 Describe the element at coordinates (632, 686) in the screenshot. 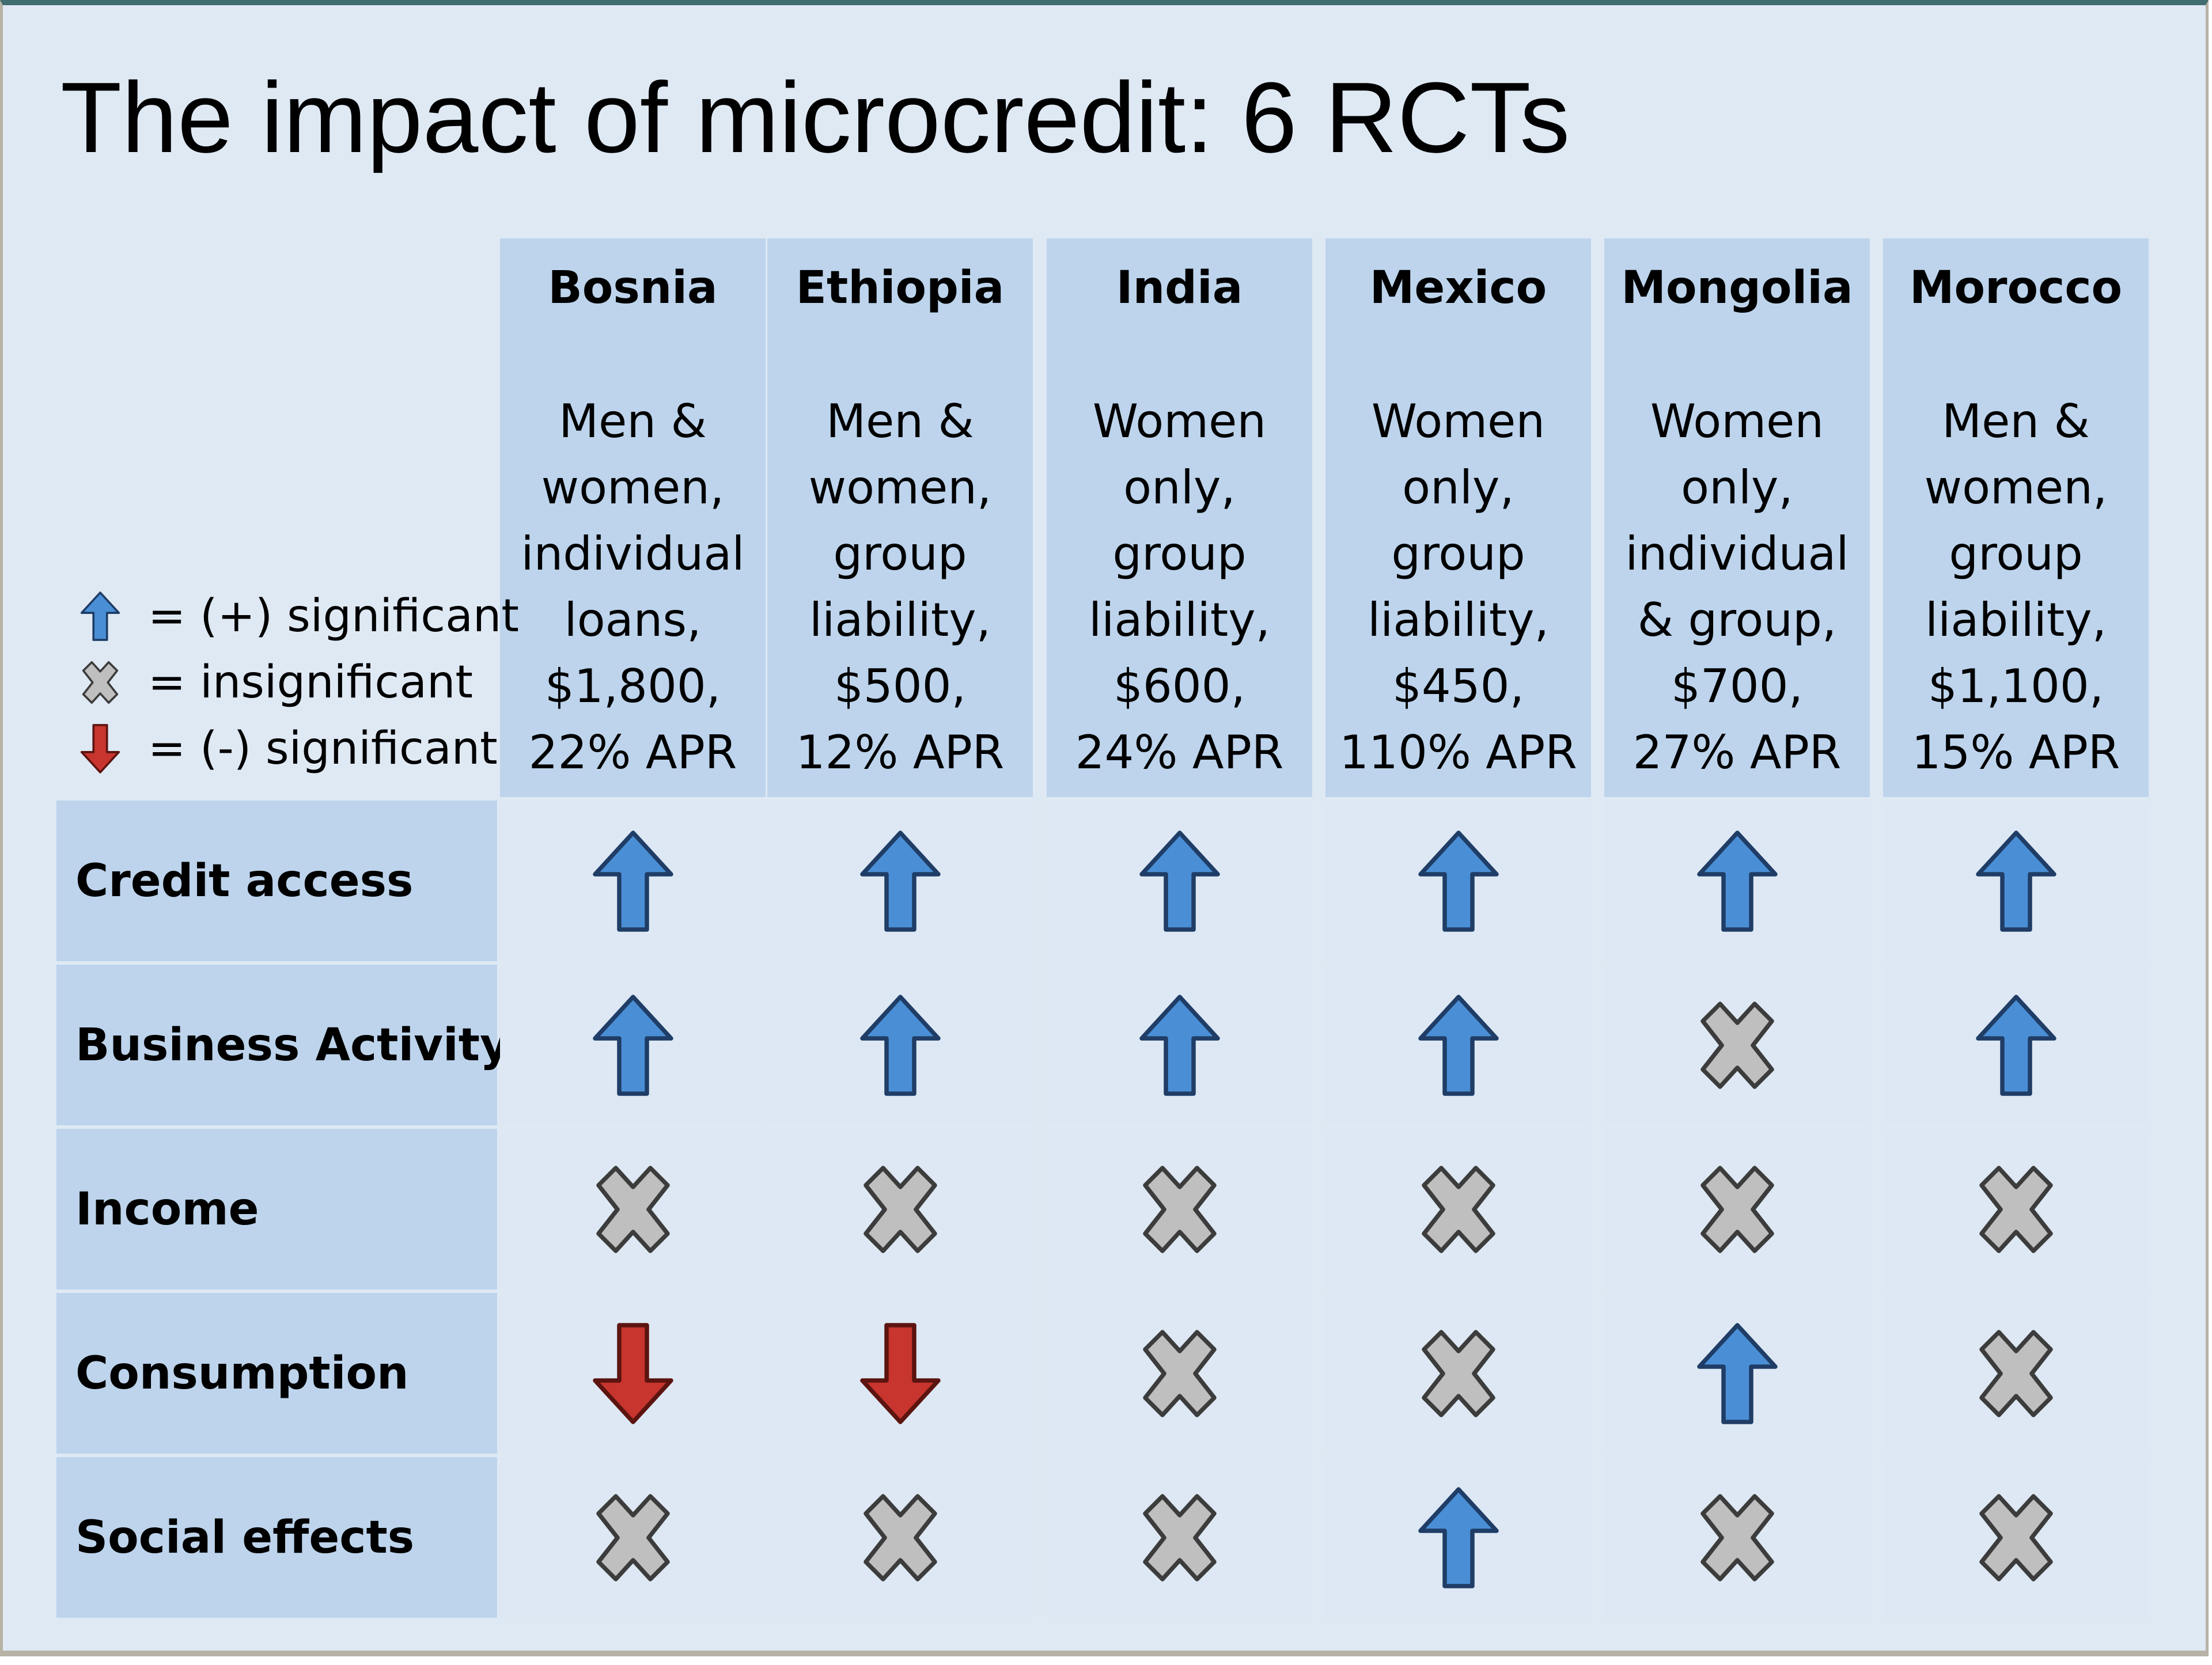

I see `study-description-line: $1,800,` at that location.